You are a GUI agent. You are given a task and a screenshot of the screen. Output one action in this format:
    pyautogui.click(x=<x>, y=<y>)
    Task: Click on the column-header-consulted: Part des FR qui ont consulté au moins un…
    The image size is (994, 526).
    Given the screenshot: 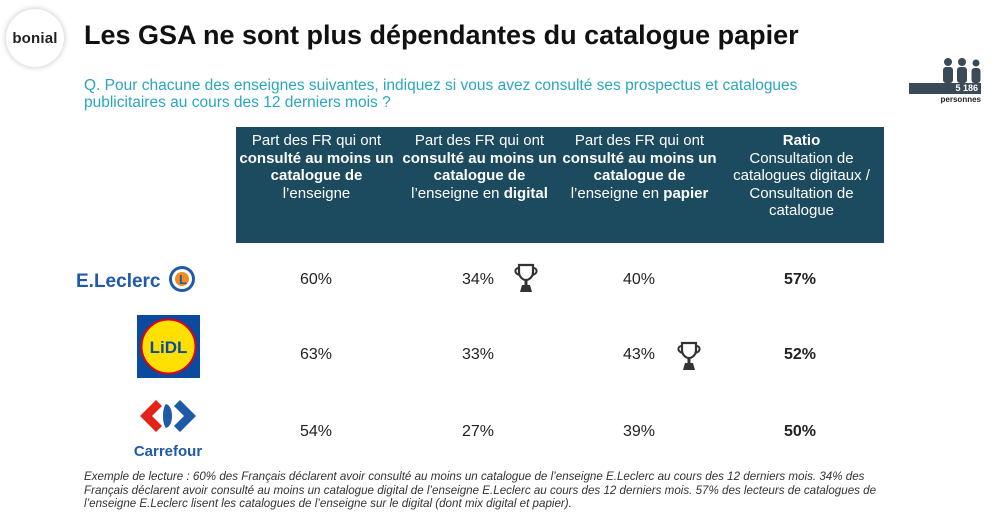 What is the action you would take?
    pyautogui.click(x=316, y=167)
    